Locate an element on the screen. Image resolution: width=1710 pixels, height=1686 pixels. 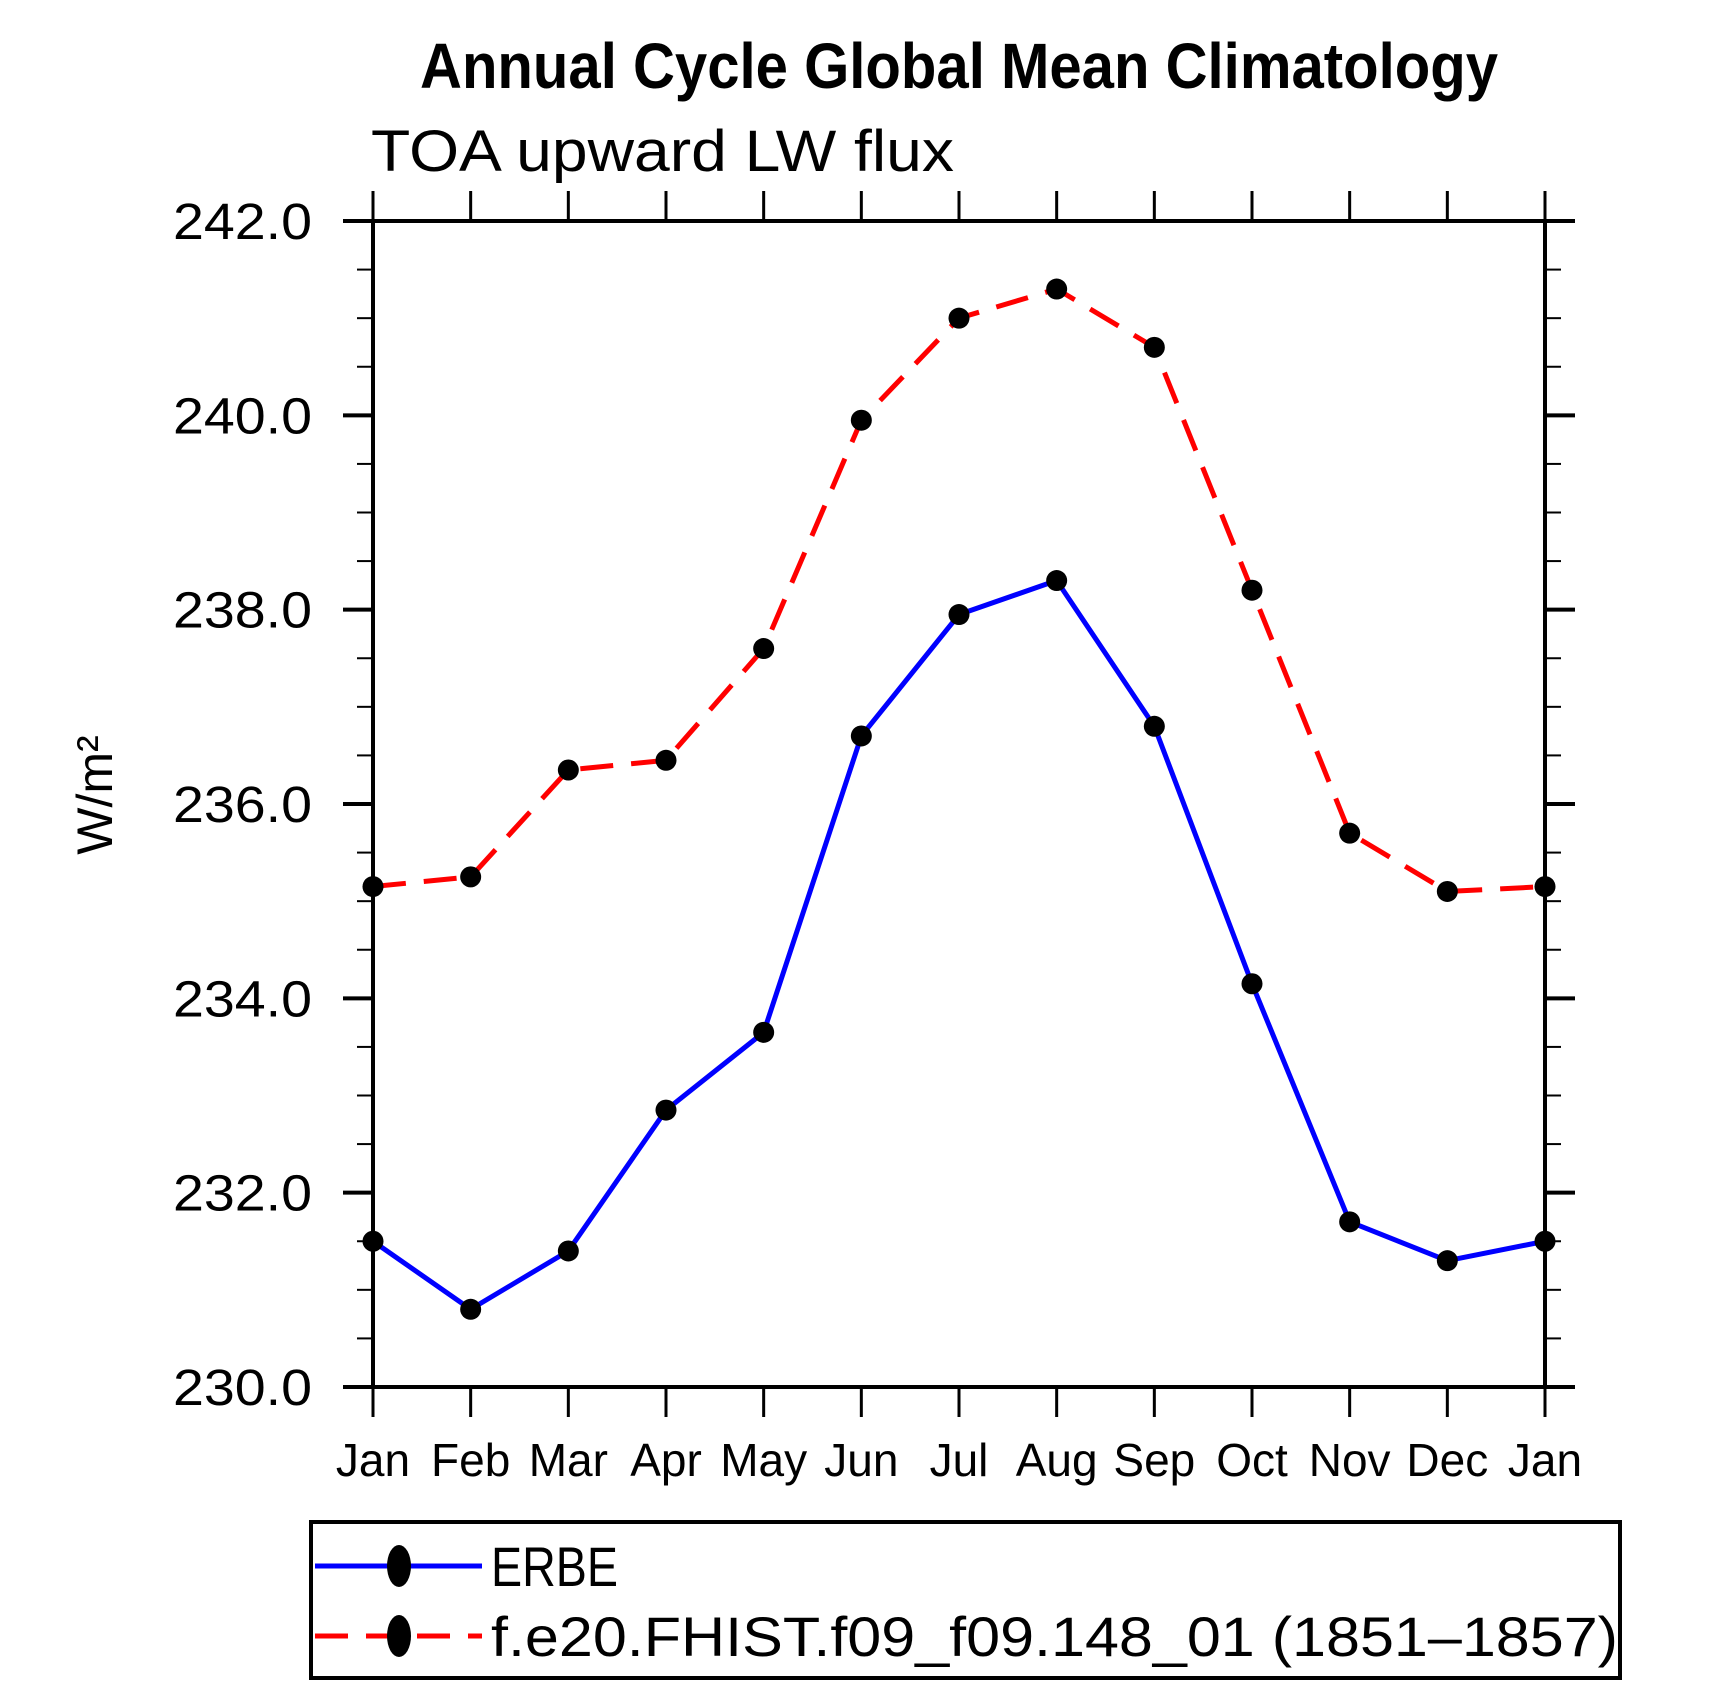
legend-label-model: f.e20.FHIST.f09_f09.148_01 (1851–1857) is located at coordinates (1054, 1636).